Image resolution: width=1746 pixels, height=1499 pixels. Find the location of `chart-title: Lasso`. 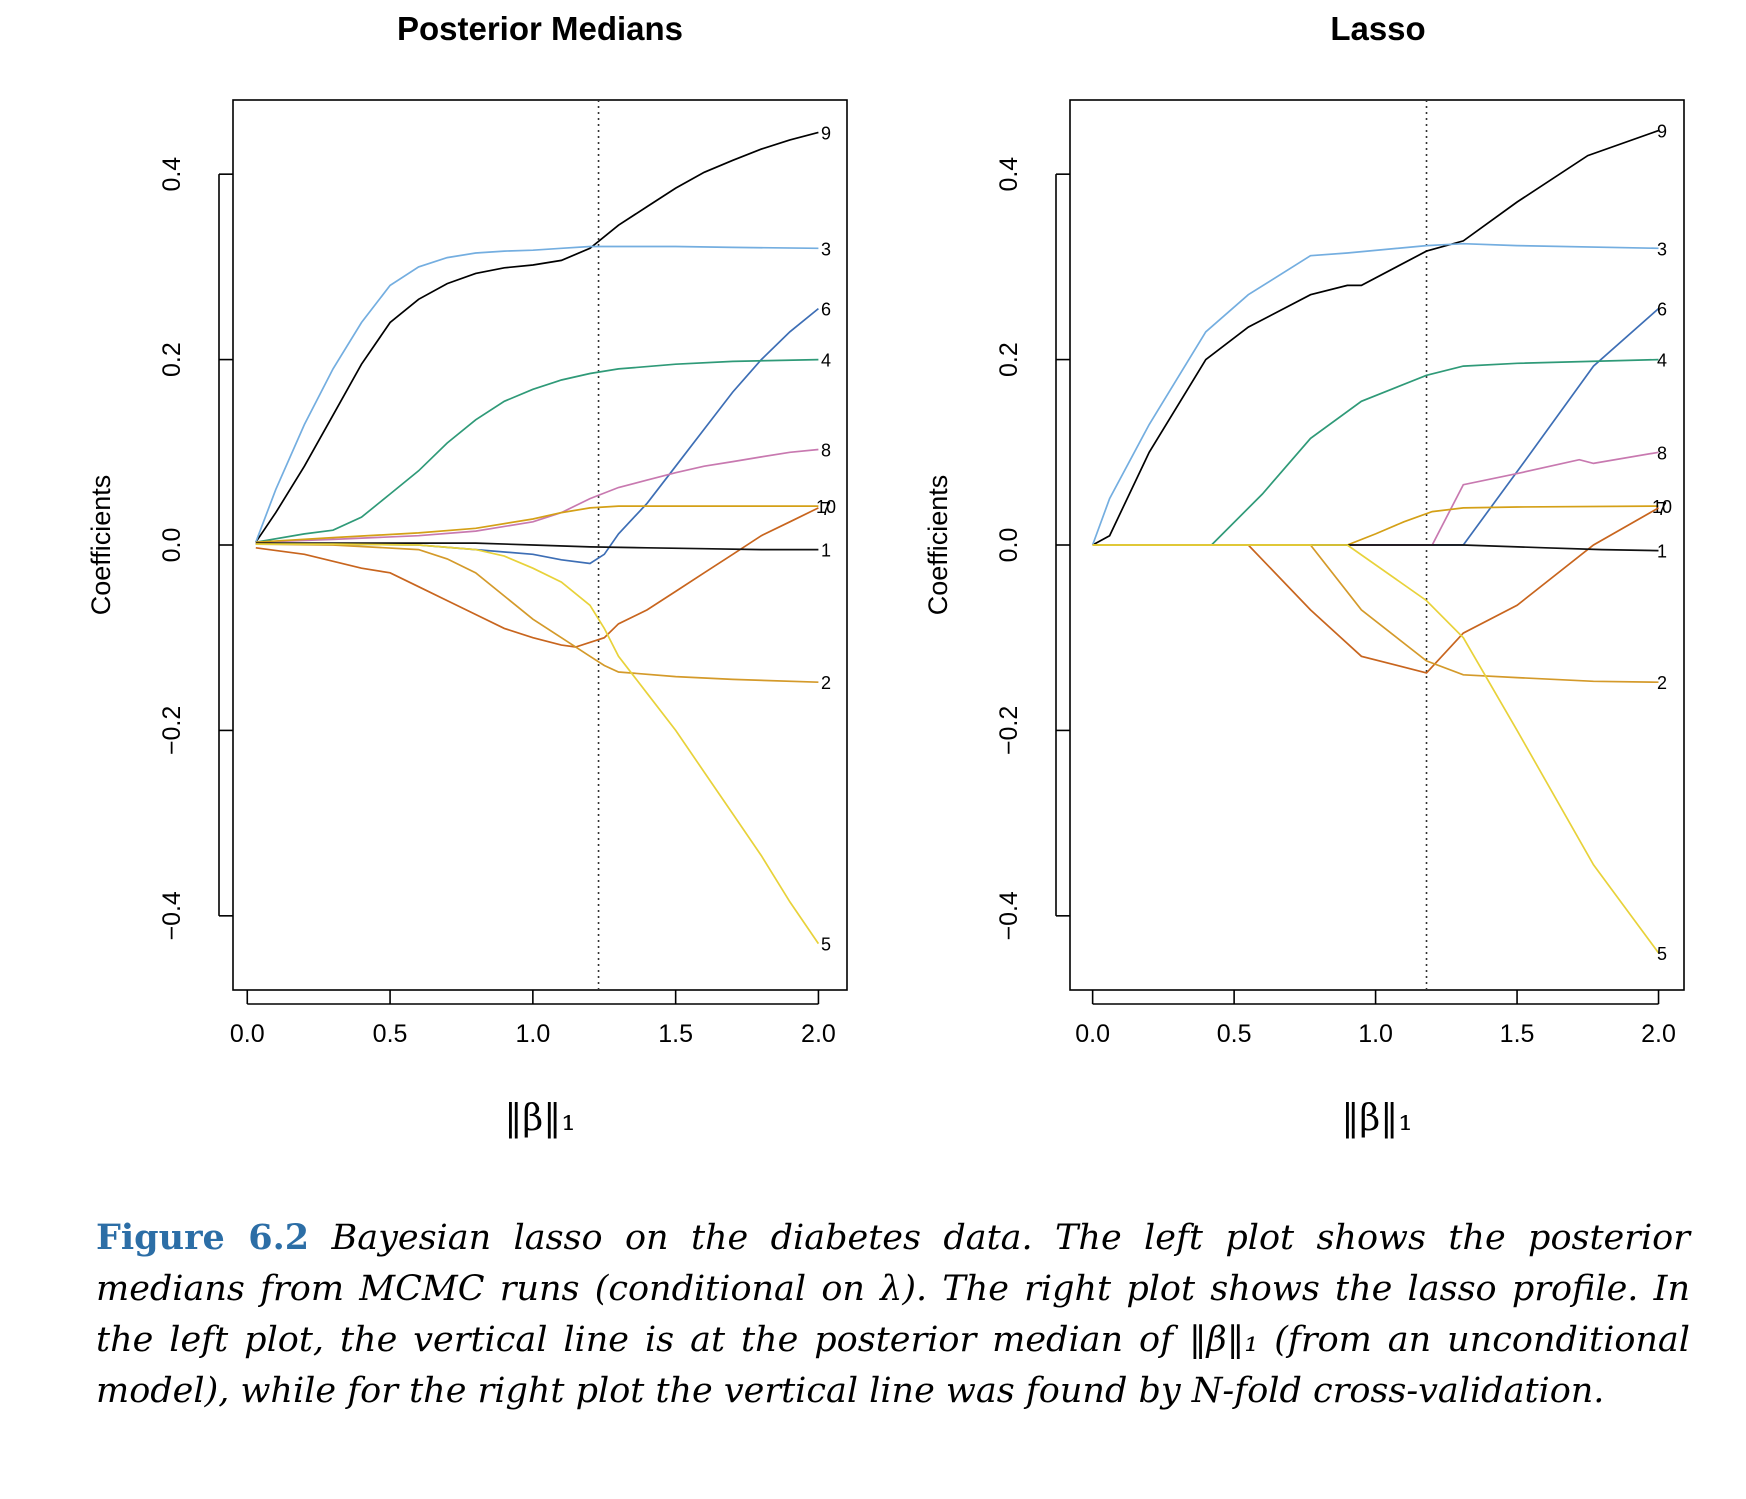

chart-title: Lasso is located at coordinates (1377, 28).